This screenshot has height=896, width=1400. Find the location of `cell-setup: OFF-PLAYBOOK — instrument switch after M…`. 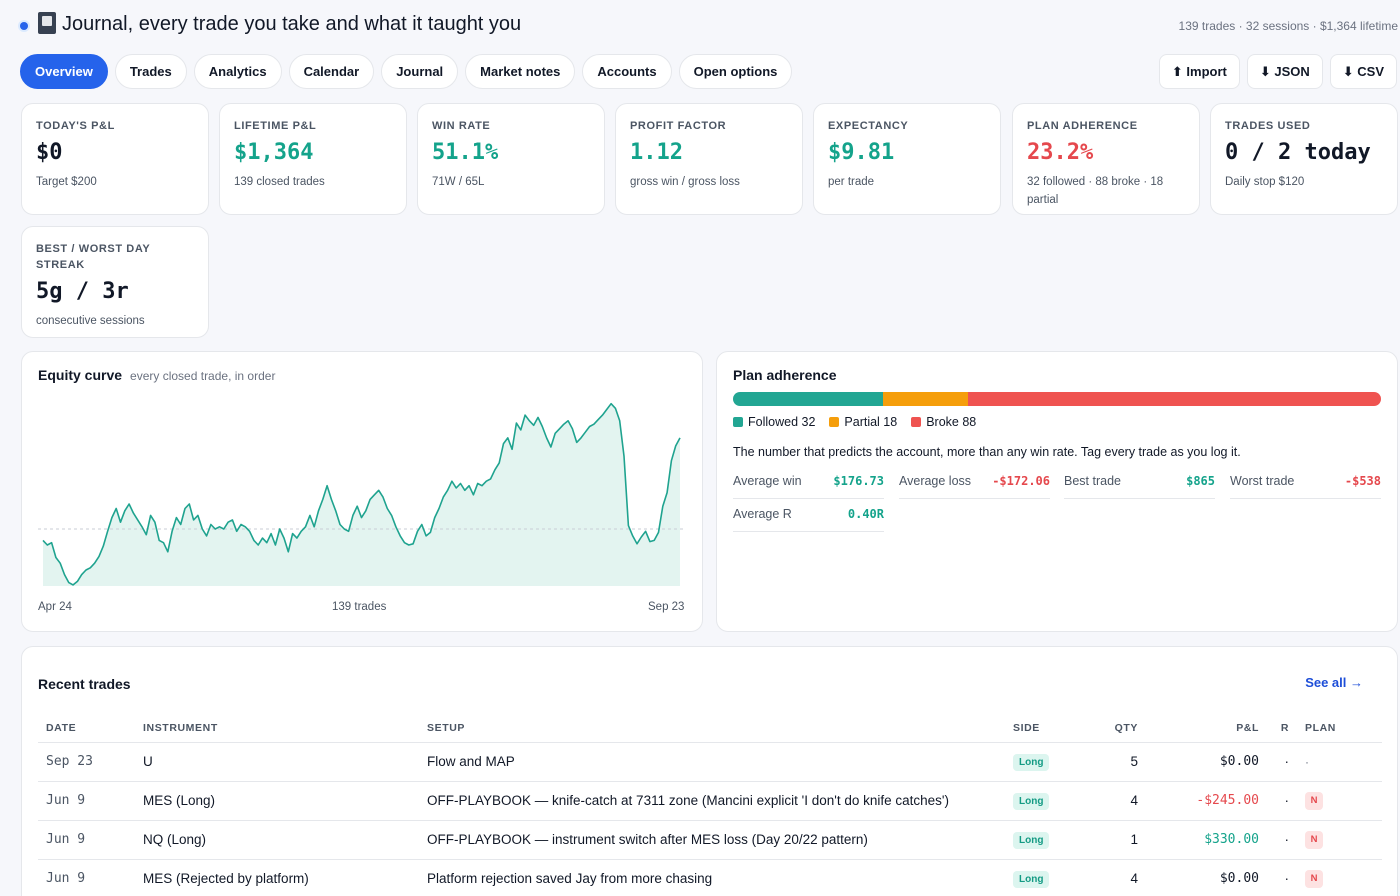

cell-setup: OFF-PLAYBOOK — instrument switch after M… is located at coordinates (712, 840).